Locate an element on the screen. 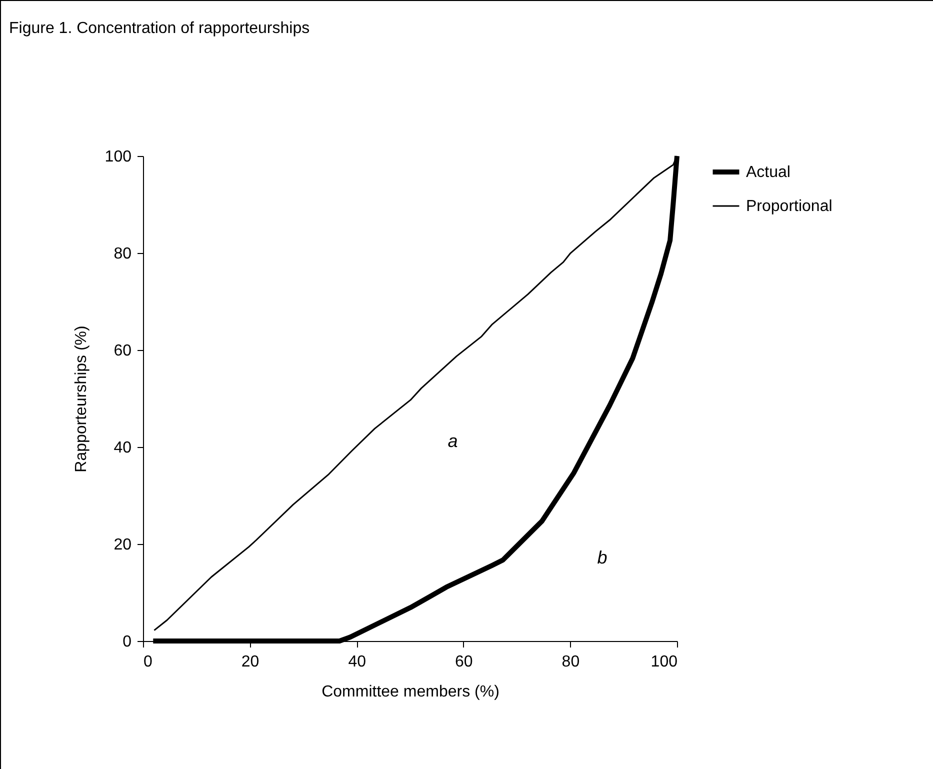 Image resolution: width=933 pixels, height=769 pixels. y-axis-title: Rapporteurships (%) is located at coordinates (81, 399).